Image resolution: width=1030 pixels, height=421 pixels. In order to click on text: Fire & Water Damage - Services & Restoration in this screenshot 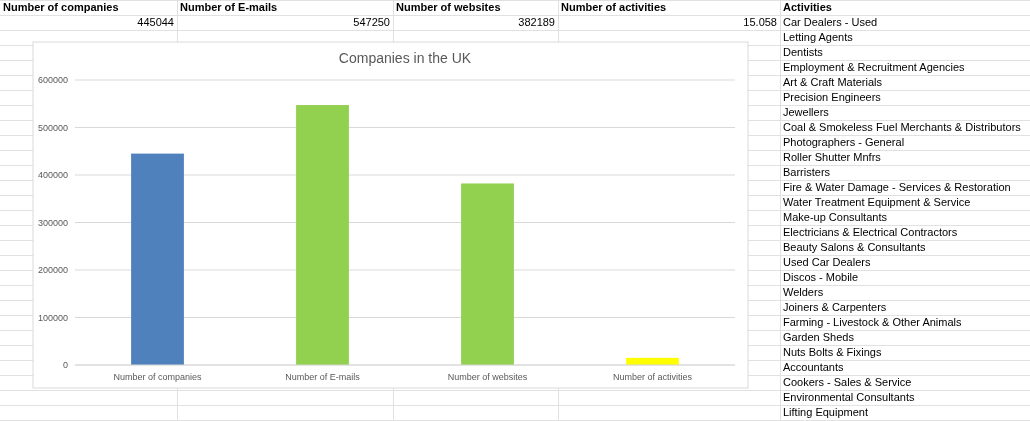, I will do `click(897, 187)`.